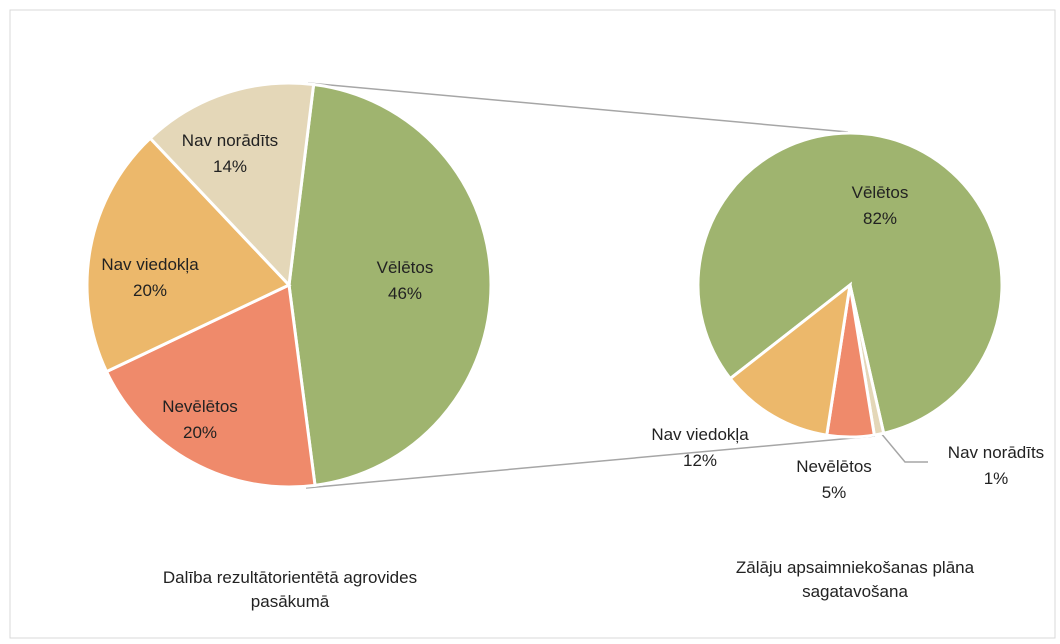  Describe the element at coordinates (405, 280) in the screenshot. I see `slice-label: Vēlētos 46%` at that location.